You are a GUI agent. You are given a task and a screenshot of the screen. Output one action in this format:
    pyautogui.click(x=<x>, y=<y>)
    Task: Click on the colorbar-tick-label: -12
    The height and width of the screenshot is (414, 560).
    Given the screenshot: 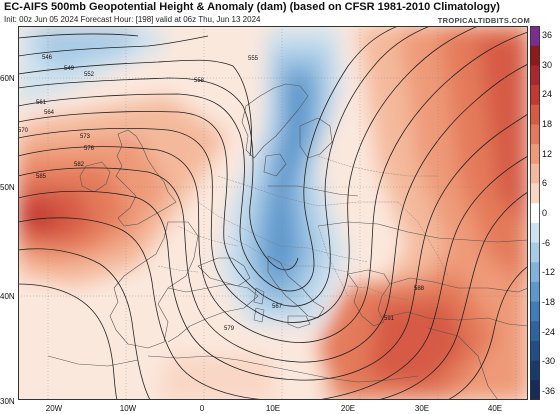 What is the action you would take?
    pyautogui.click(x=549, y=272)
    